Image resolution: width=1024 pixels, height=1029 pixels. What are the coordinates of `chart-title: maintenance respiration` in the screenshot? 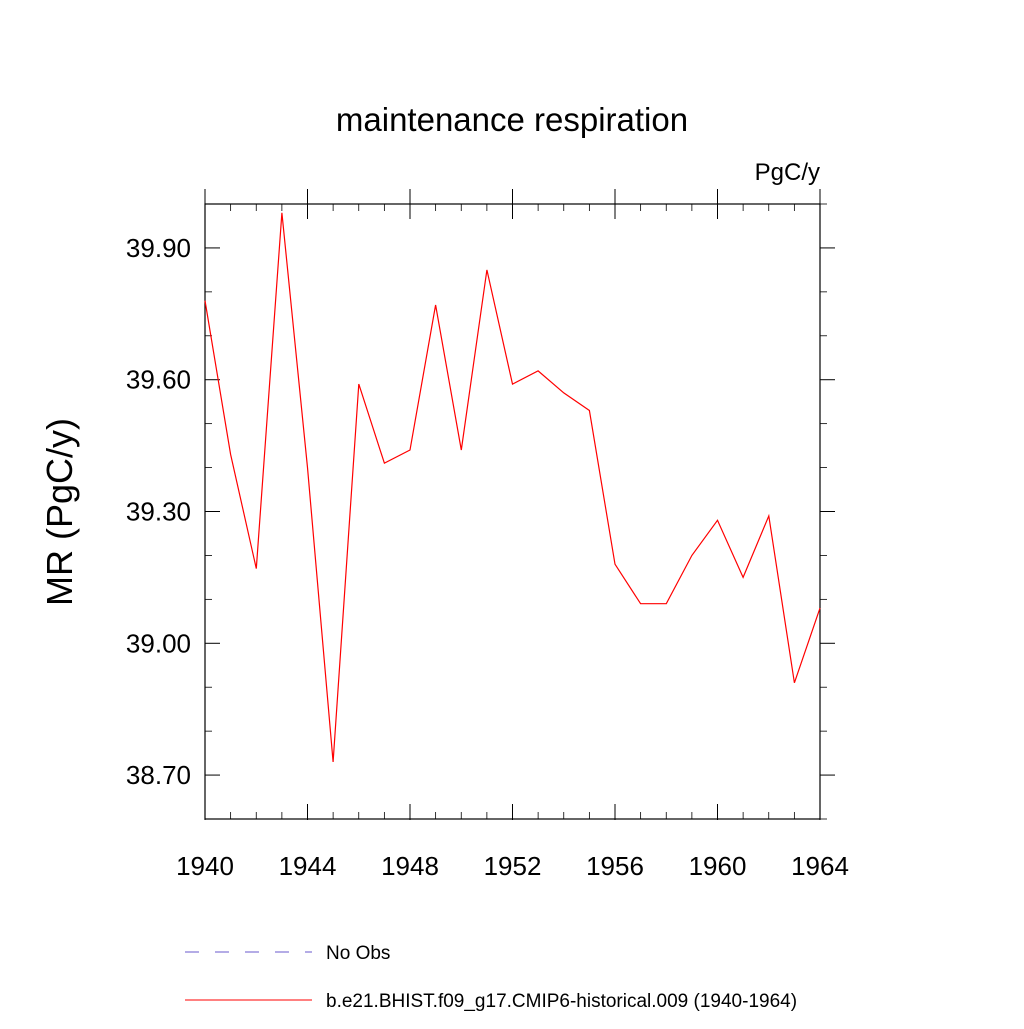 It's located at (512, 119).